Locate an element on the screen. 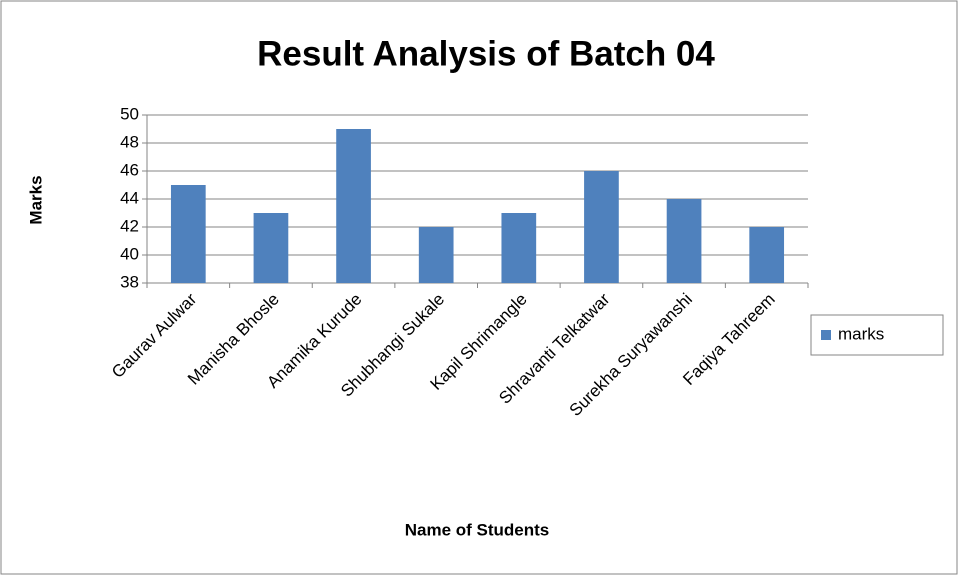  y-tick-label: 42 is located at coordinates (129, 225).